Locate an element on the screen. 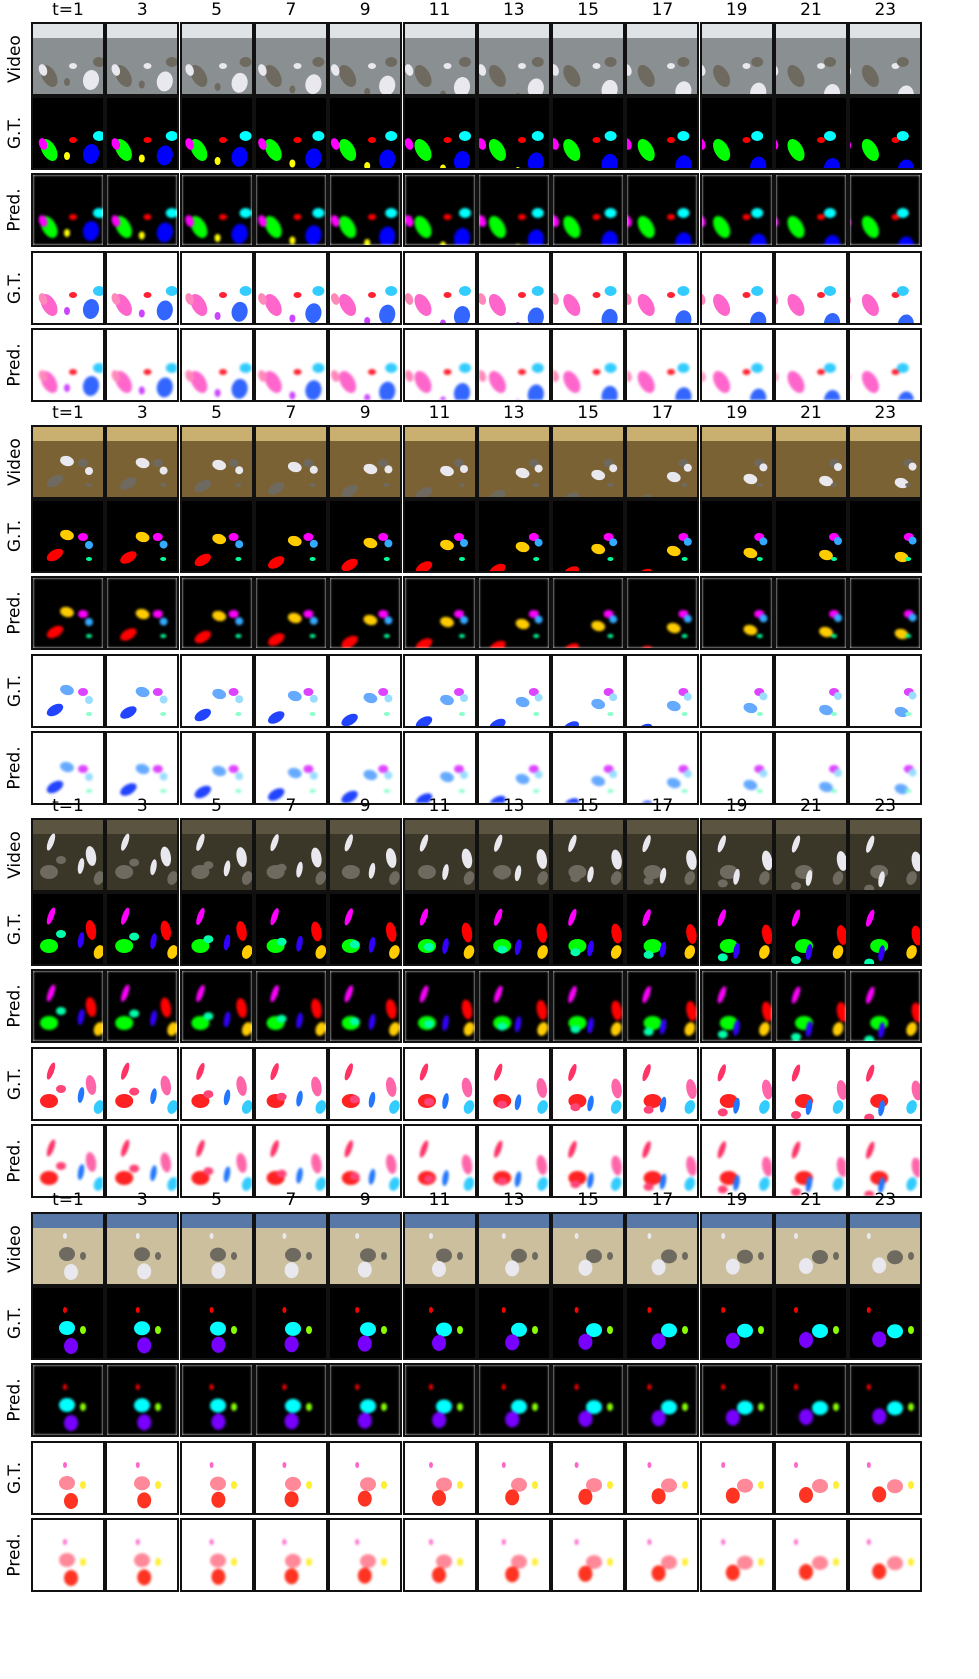 Image resolution: width=979 pixels, height=1679 pixels. time-header: 3 is located at coordinates (142, 413).